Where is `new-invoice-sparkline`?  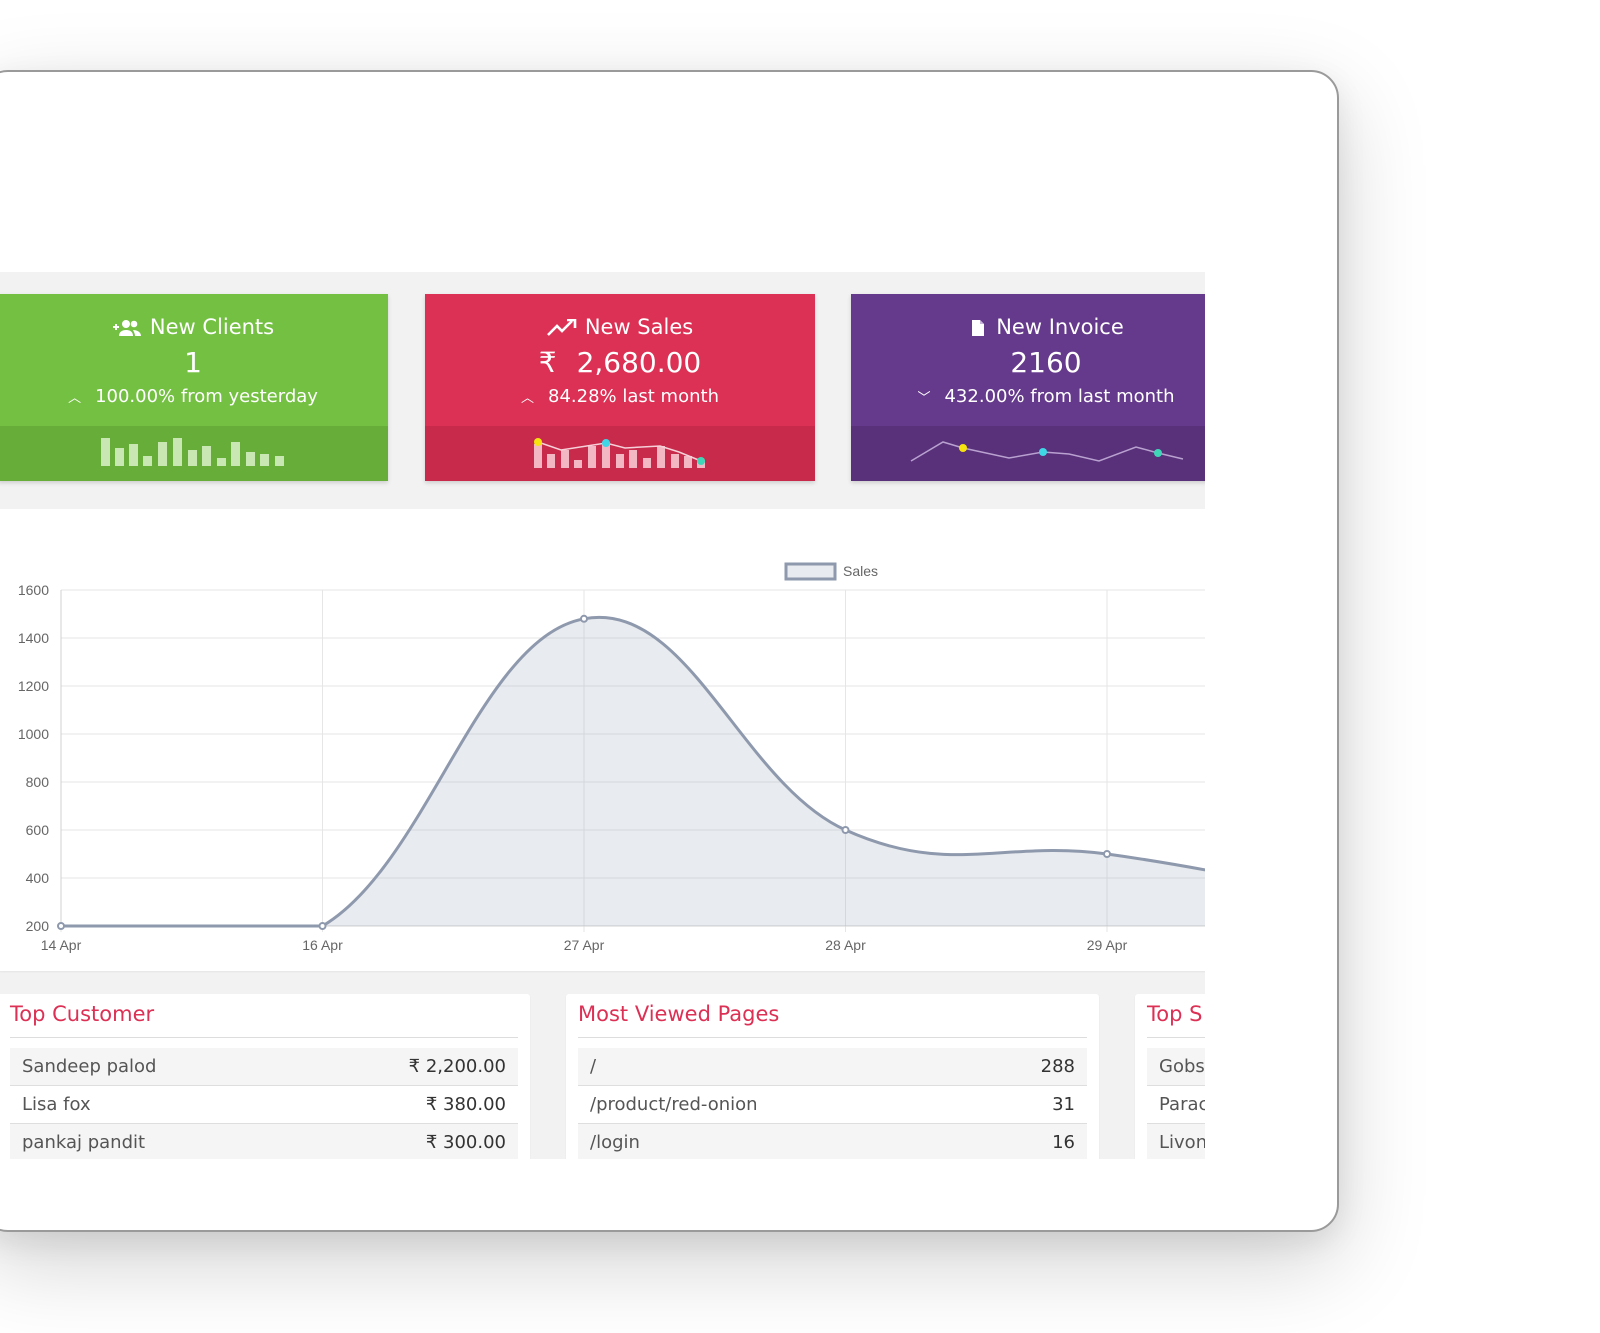 new-invoice-sparkline is located at coordinates (1028, 453).